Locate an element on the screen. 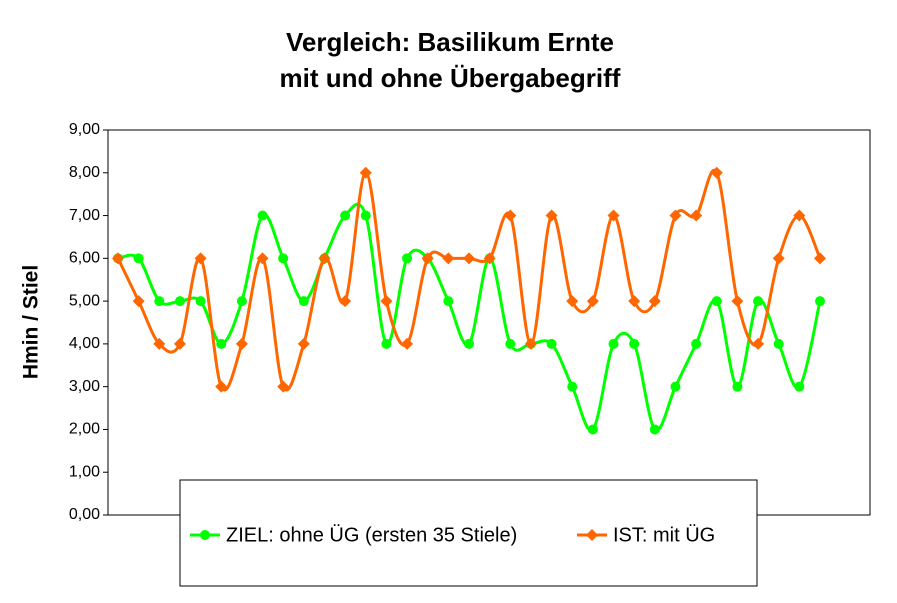  legend-label: IST: mit ÜG is located at coordinates (664, 535).